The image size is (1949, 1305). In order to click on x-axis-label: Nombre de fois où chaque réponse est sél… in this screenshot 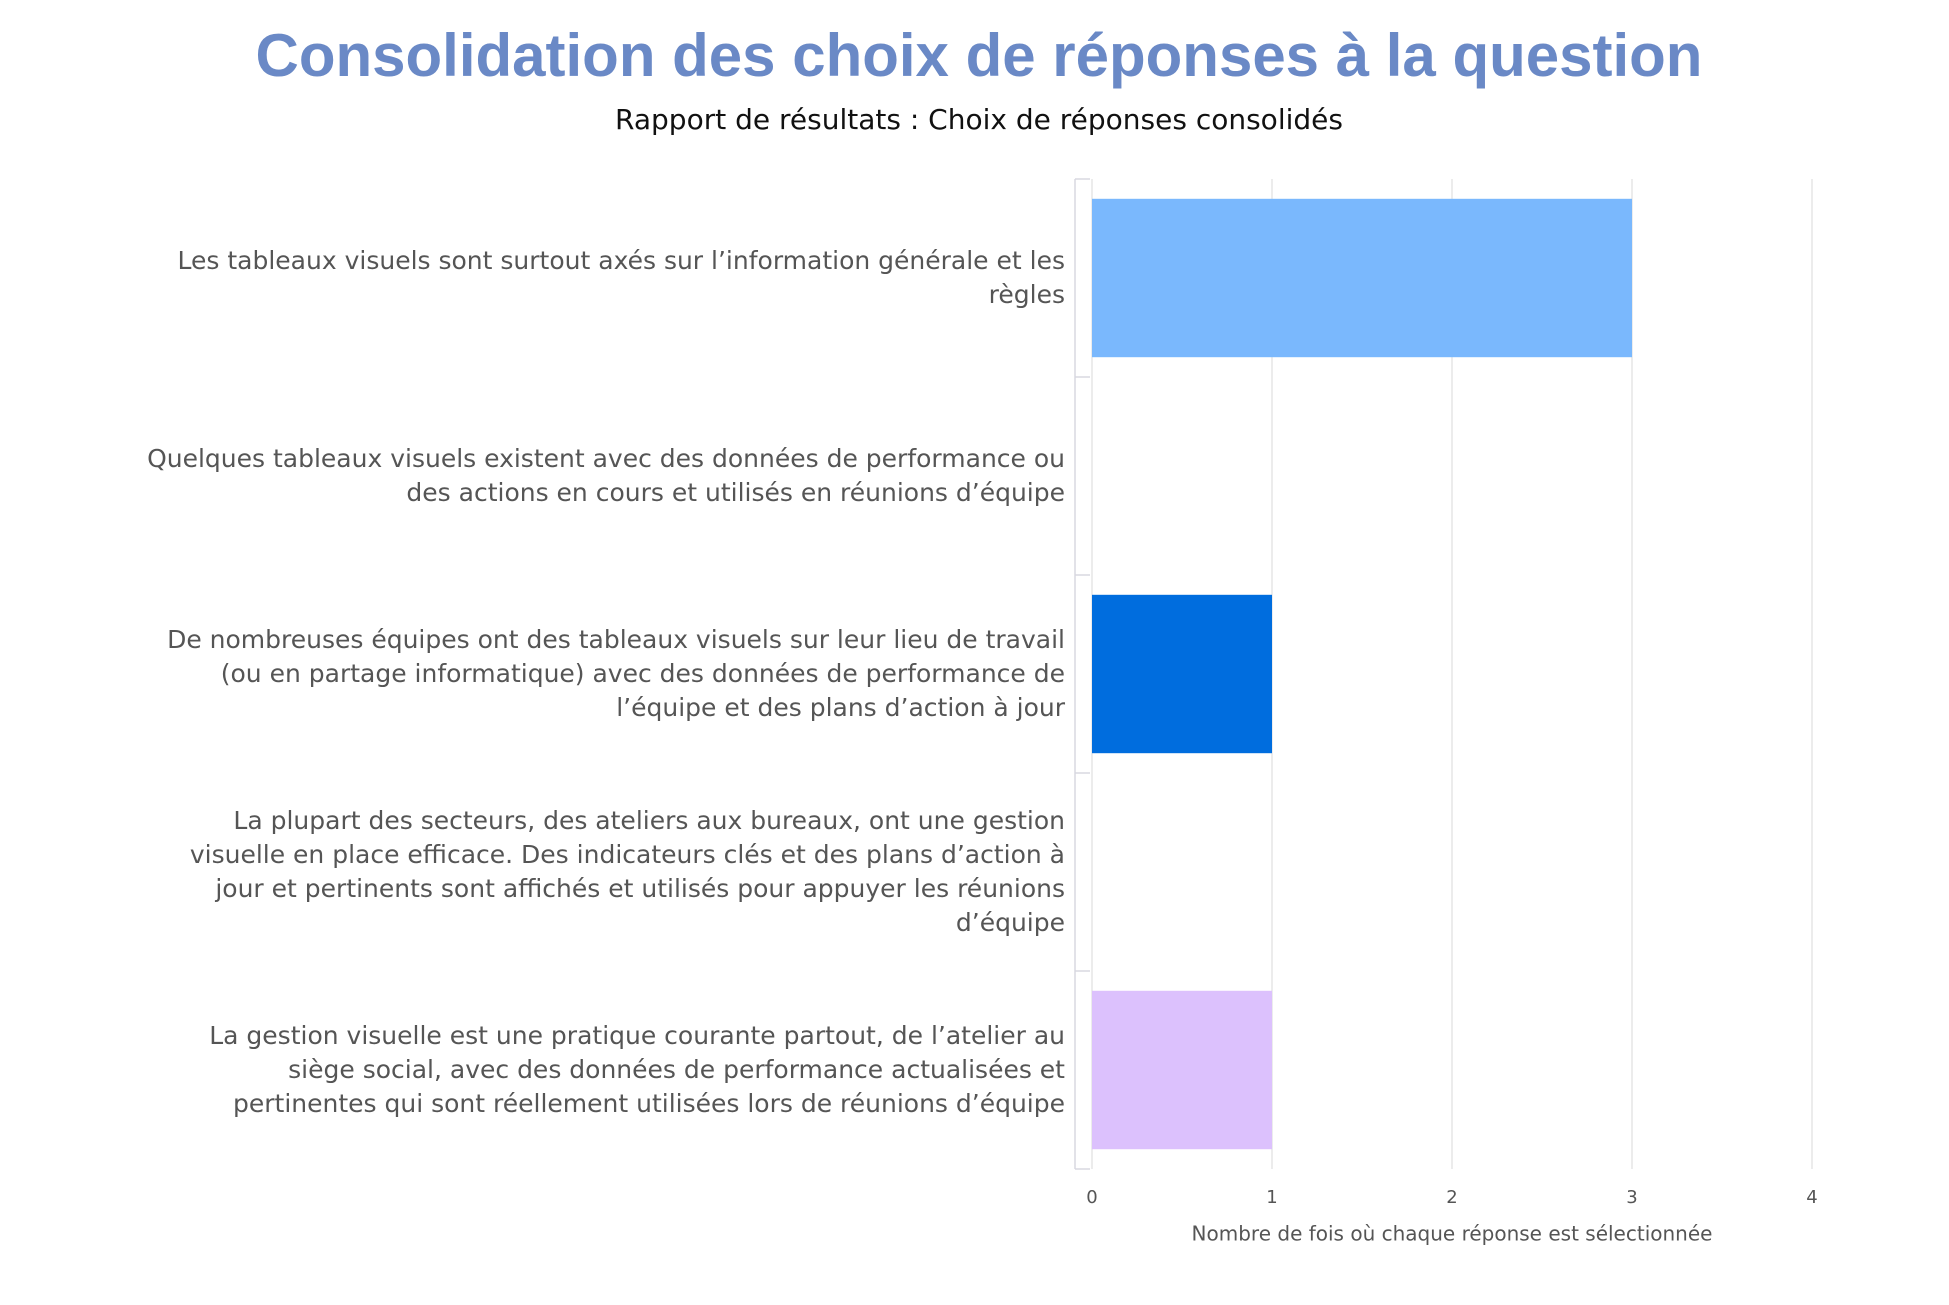, I will do `click(1452, 1234)`.